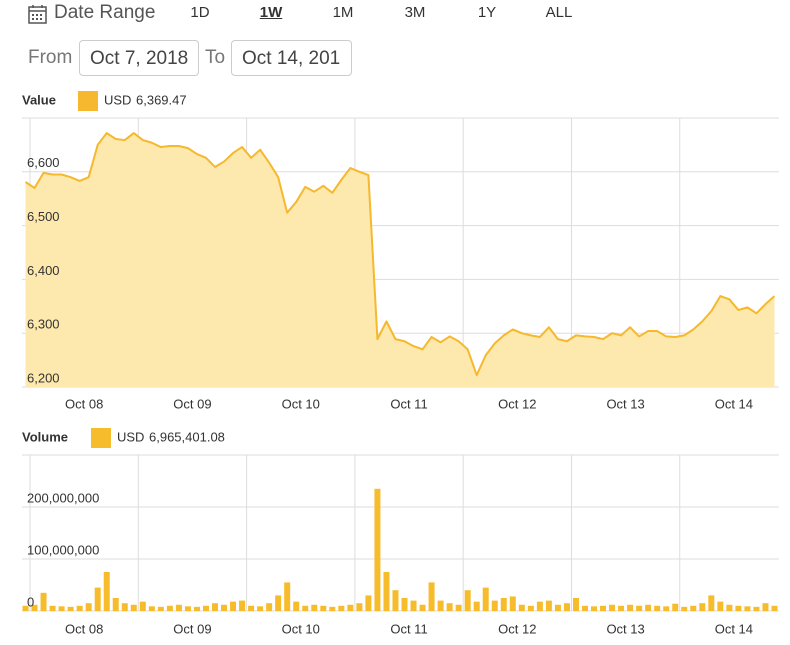 This screenshot has height=645, width=790. What do you see at coordinates (215, 57) in the screenshot?
I see `to-label: To` at bounding box center [215, 57].